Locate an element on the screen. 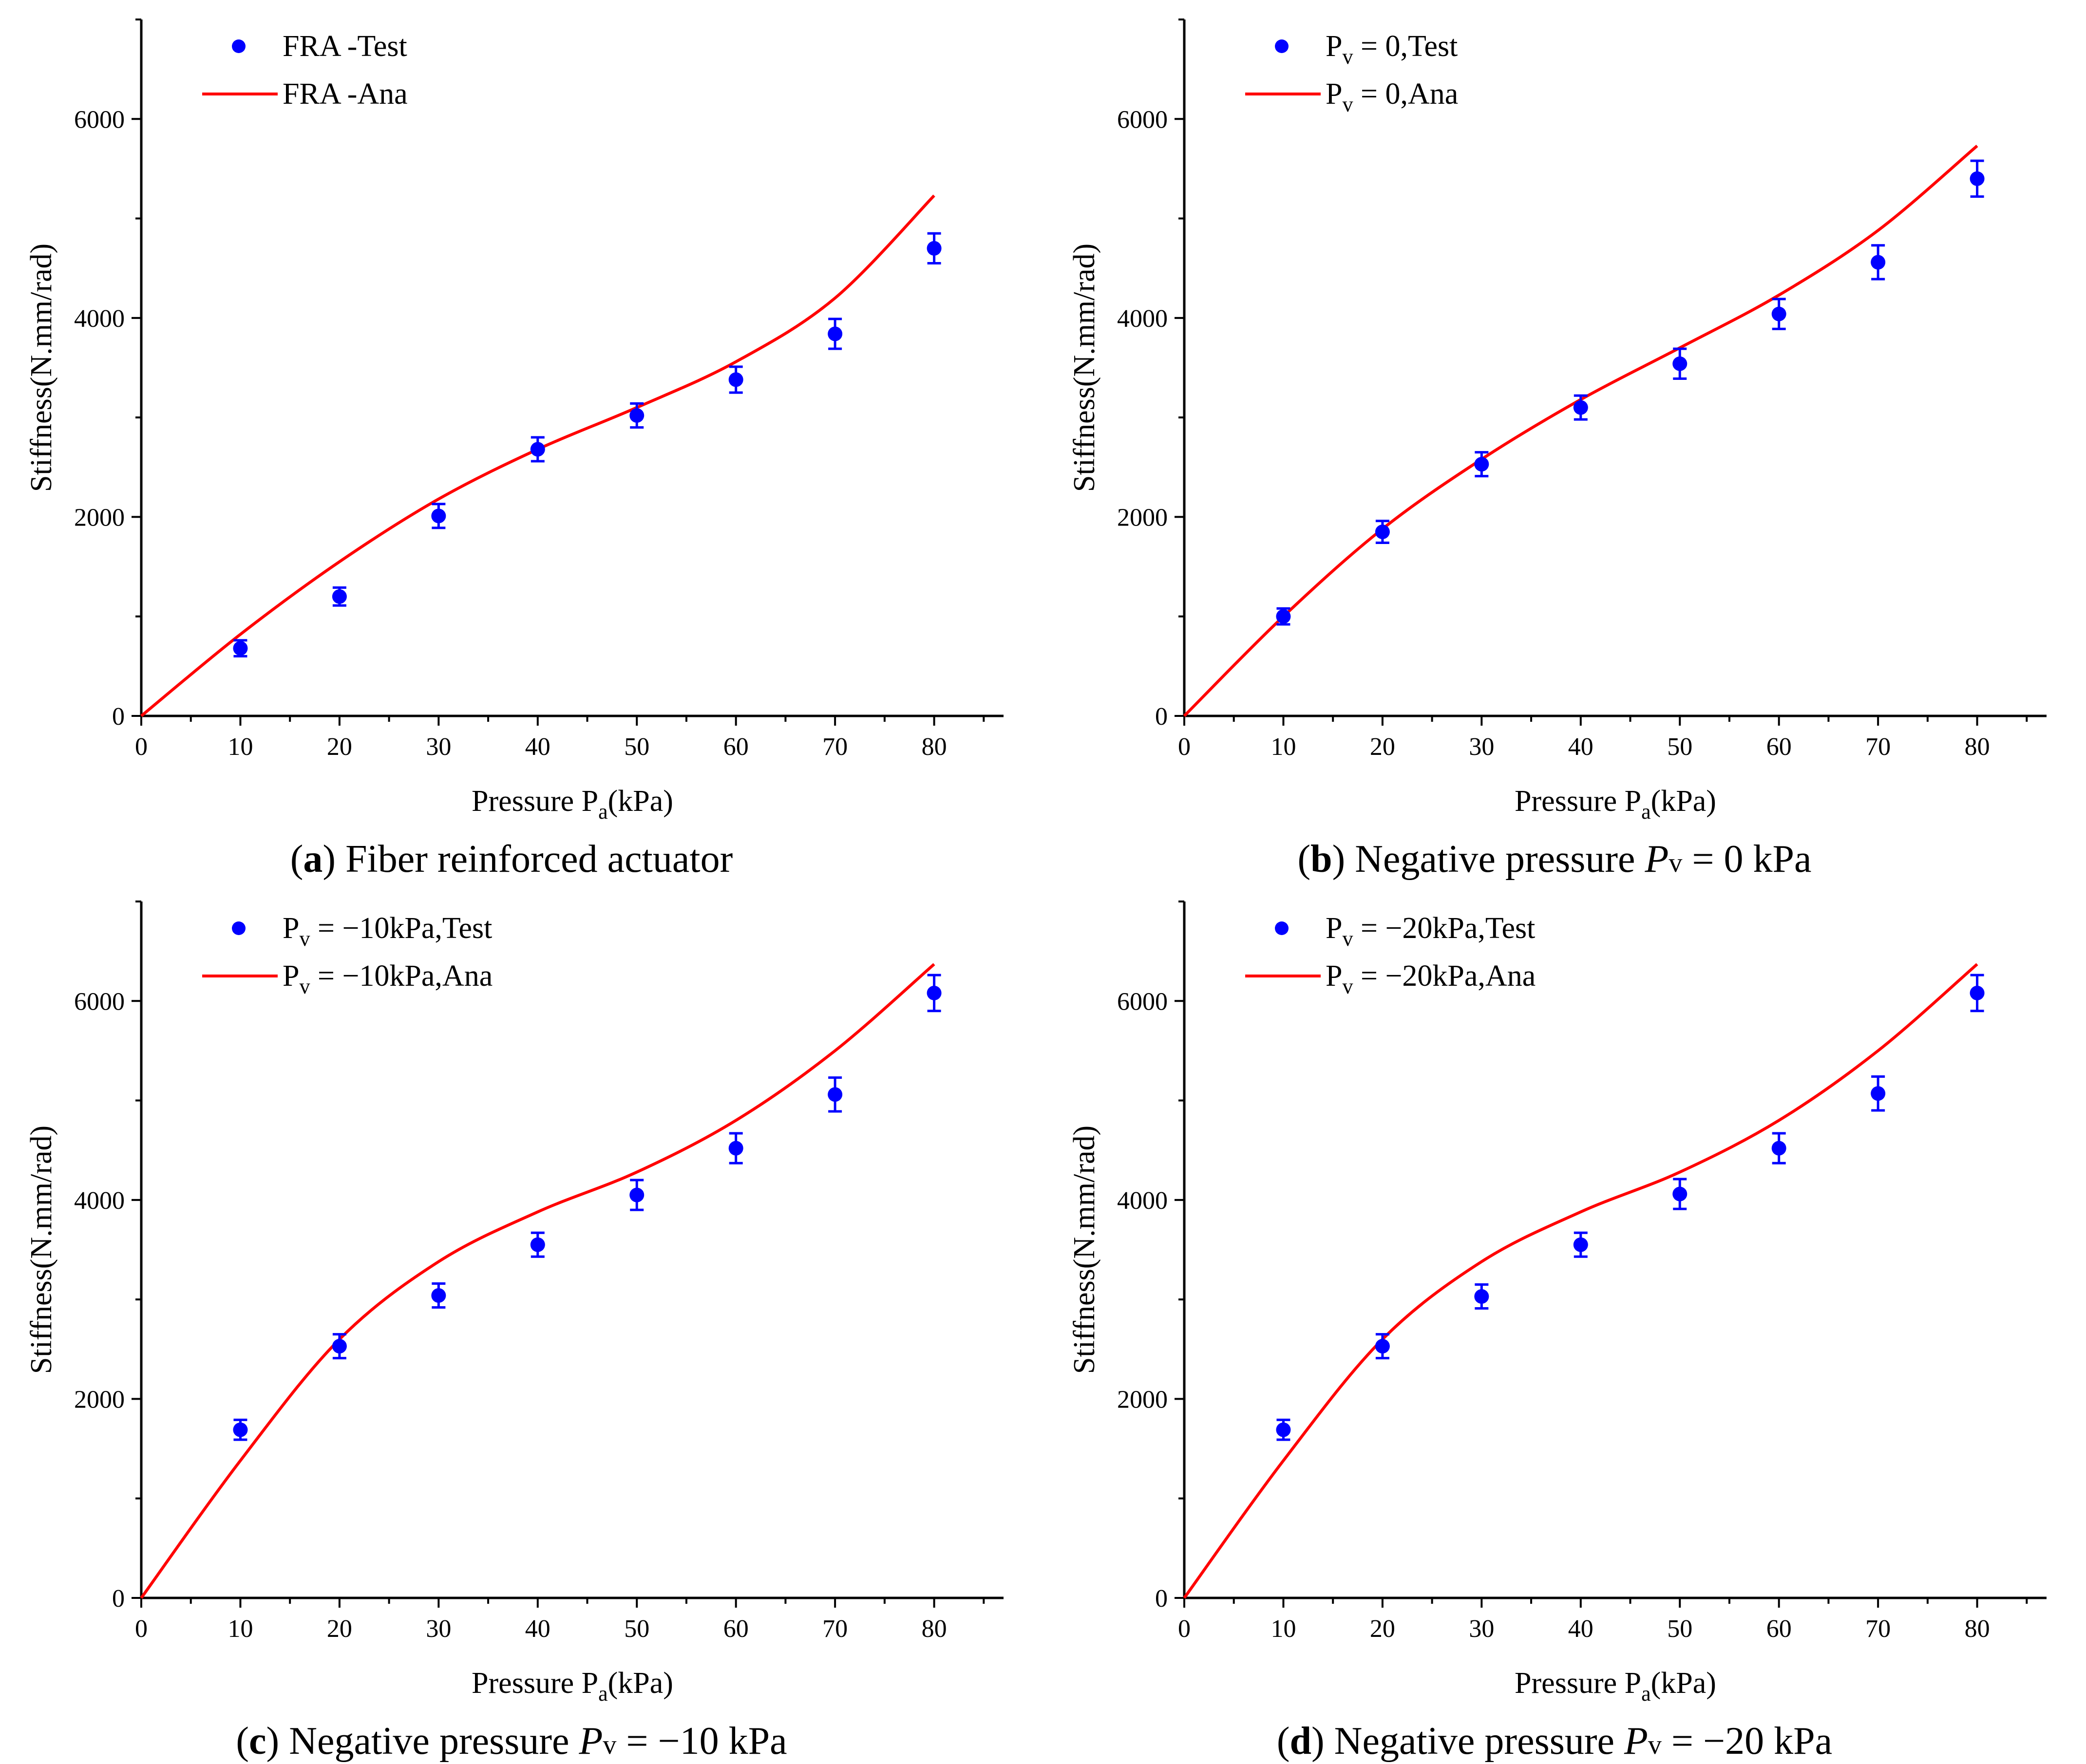  caption-text: Fiber reinforced actuator is located at coordinates (534, 859).